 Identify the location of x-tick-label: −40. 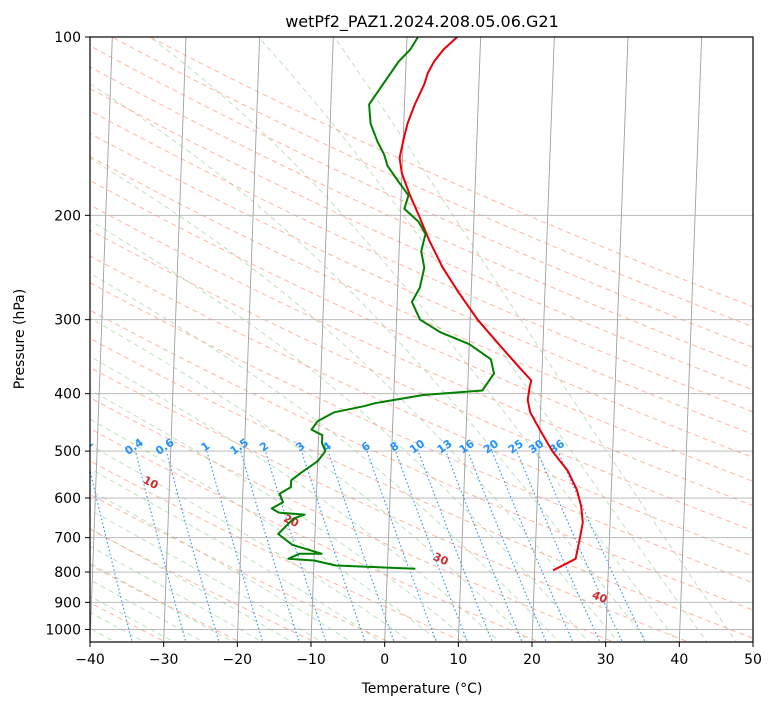
(90, 660).